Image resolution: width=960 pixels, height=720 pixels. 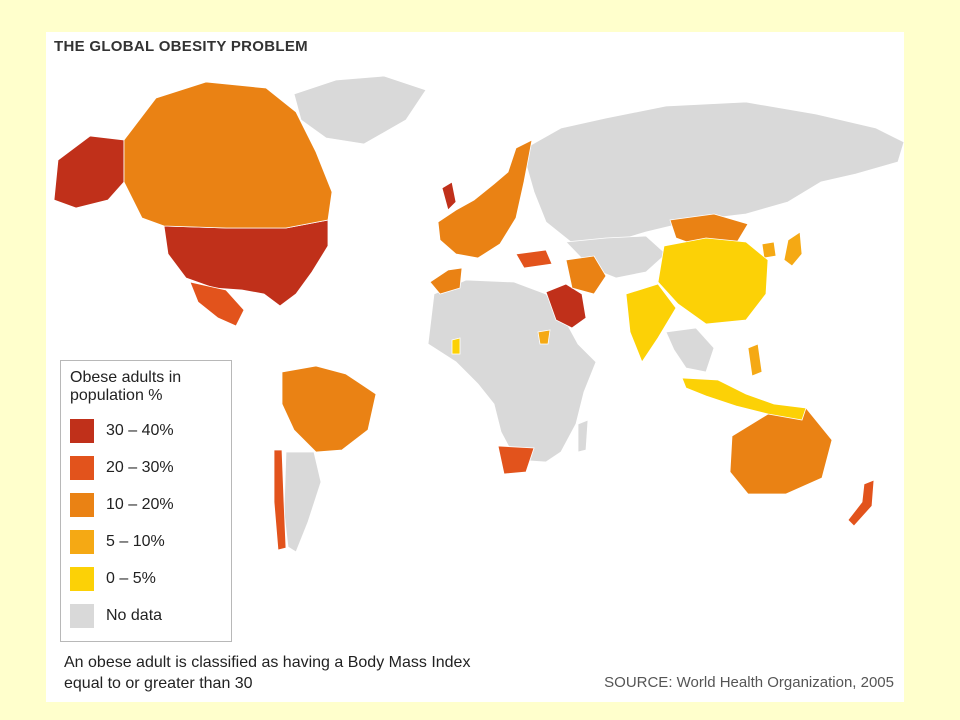 I want to click on west-africa-region, so click(x=456, y=346).